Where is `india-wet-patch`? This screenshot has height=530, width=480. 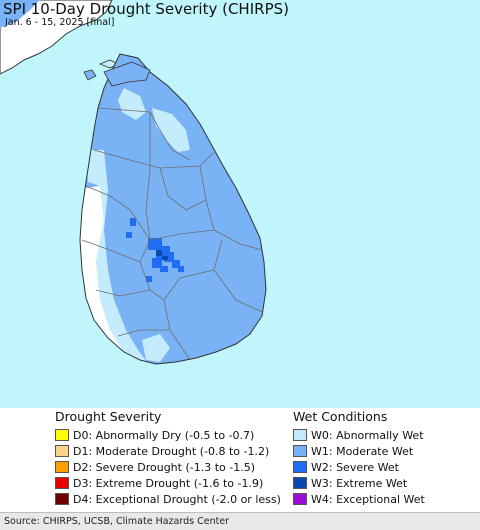 india-wet-patch is located at coordinates (20, 14).